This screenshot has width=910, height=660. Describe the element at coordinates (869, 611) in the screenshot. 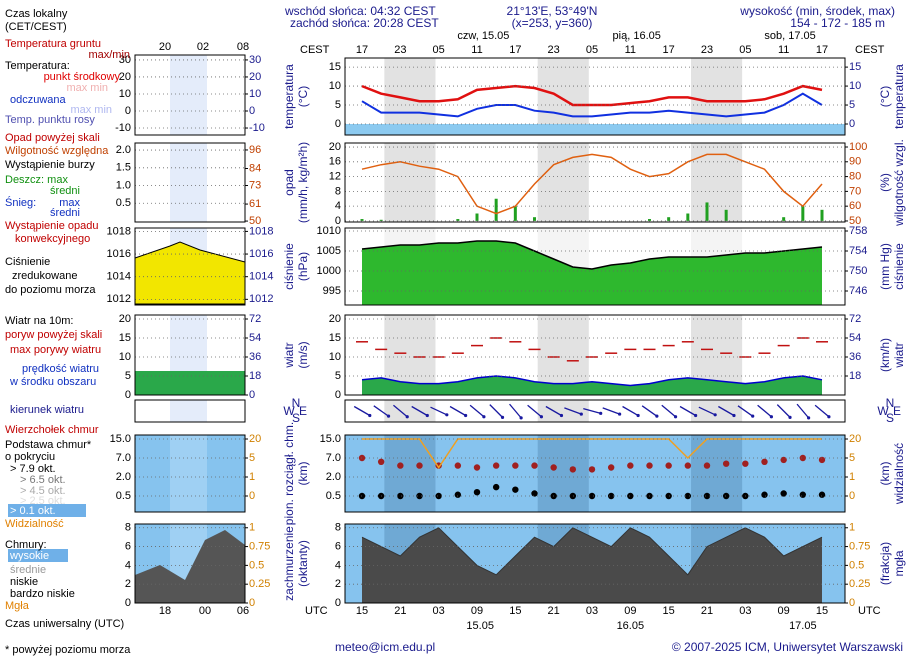

I see `utc-label: UTC` at that location.